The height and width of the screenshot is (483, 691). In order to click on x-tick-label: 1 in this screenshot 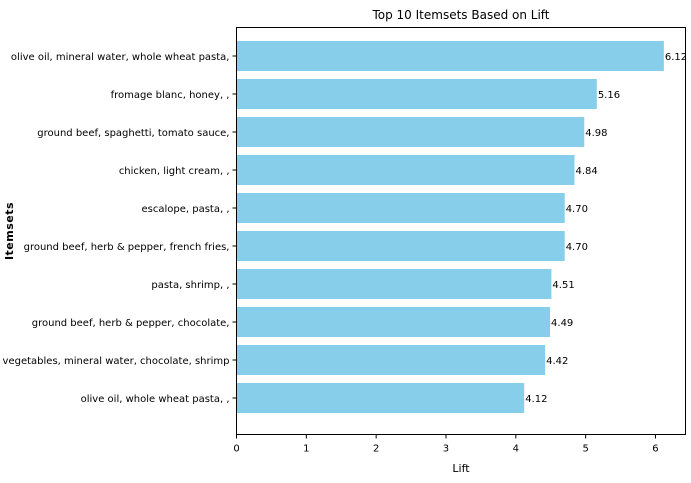, I will do `click(306, 449)`.